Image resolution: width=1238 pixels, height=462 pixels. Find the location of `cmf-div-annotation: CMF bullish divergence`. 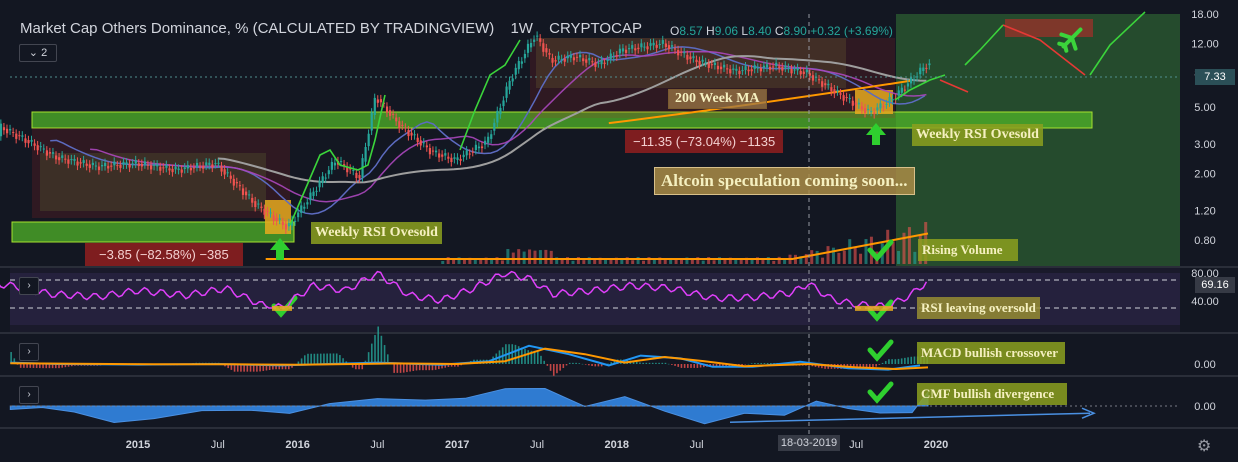

cmf-div-annotation: CMF bullish divergence is located at coordinates (992, 394).